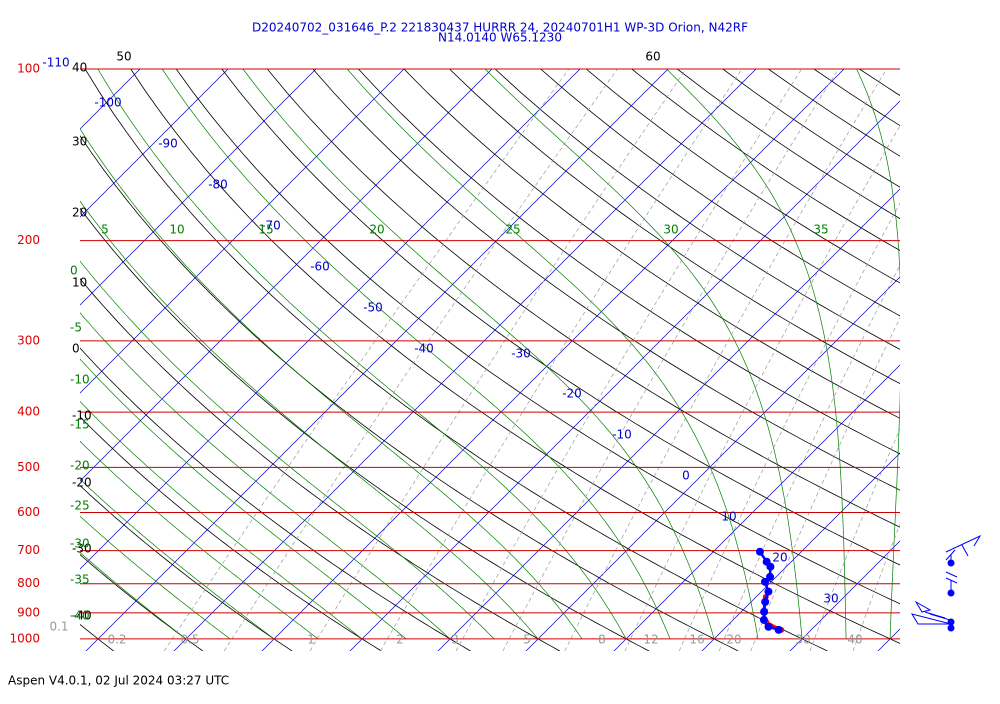  What do you see at coordinates (28, 467) in the screenshot?
I see `pressure-label: 500` at bounding box center [28, 467].